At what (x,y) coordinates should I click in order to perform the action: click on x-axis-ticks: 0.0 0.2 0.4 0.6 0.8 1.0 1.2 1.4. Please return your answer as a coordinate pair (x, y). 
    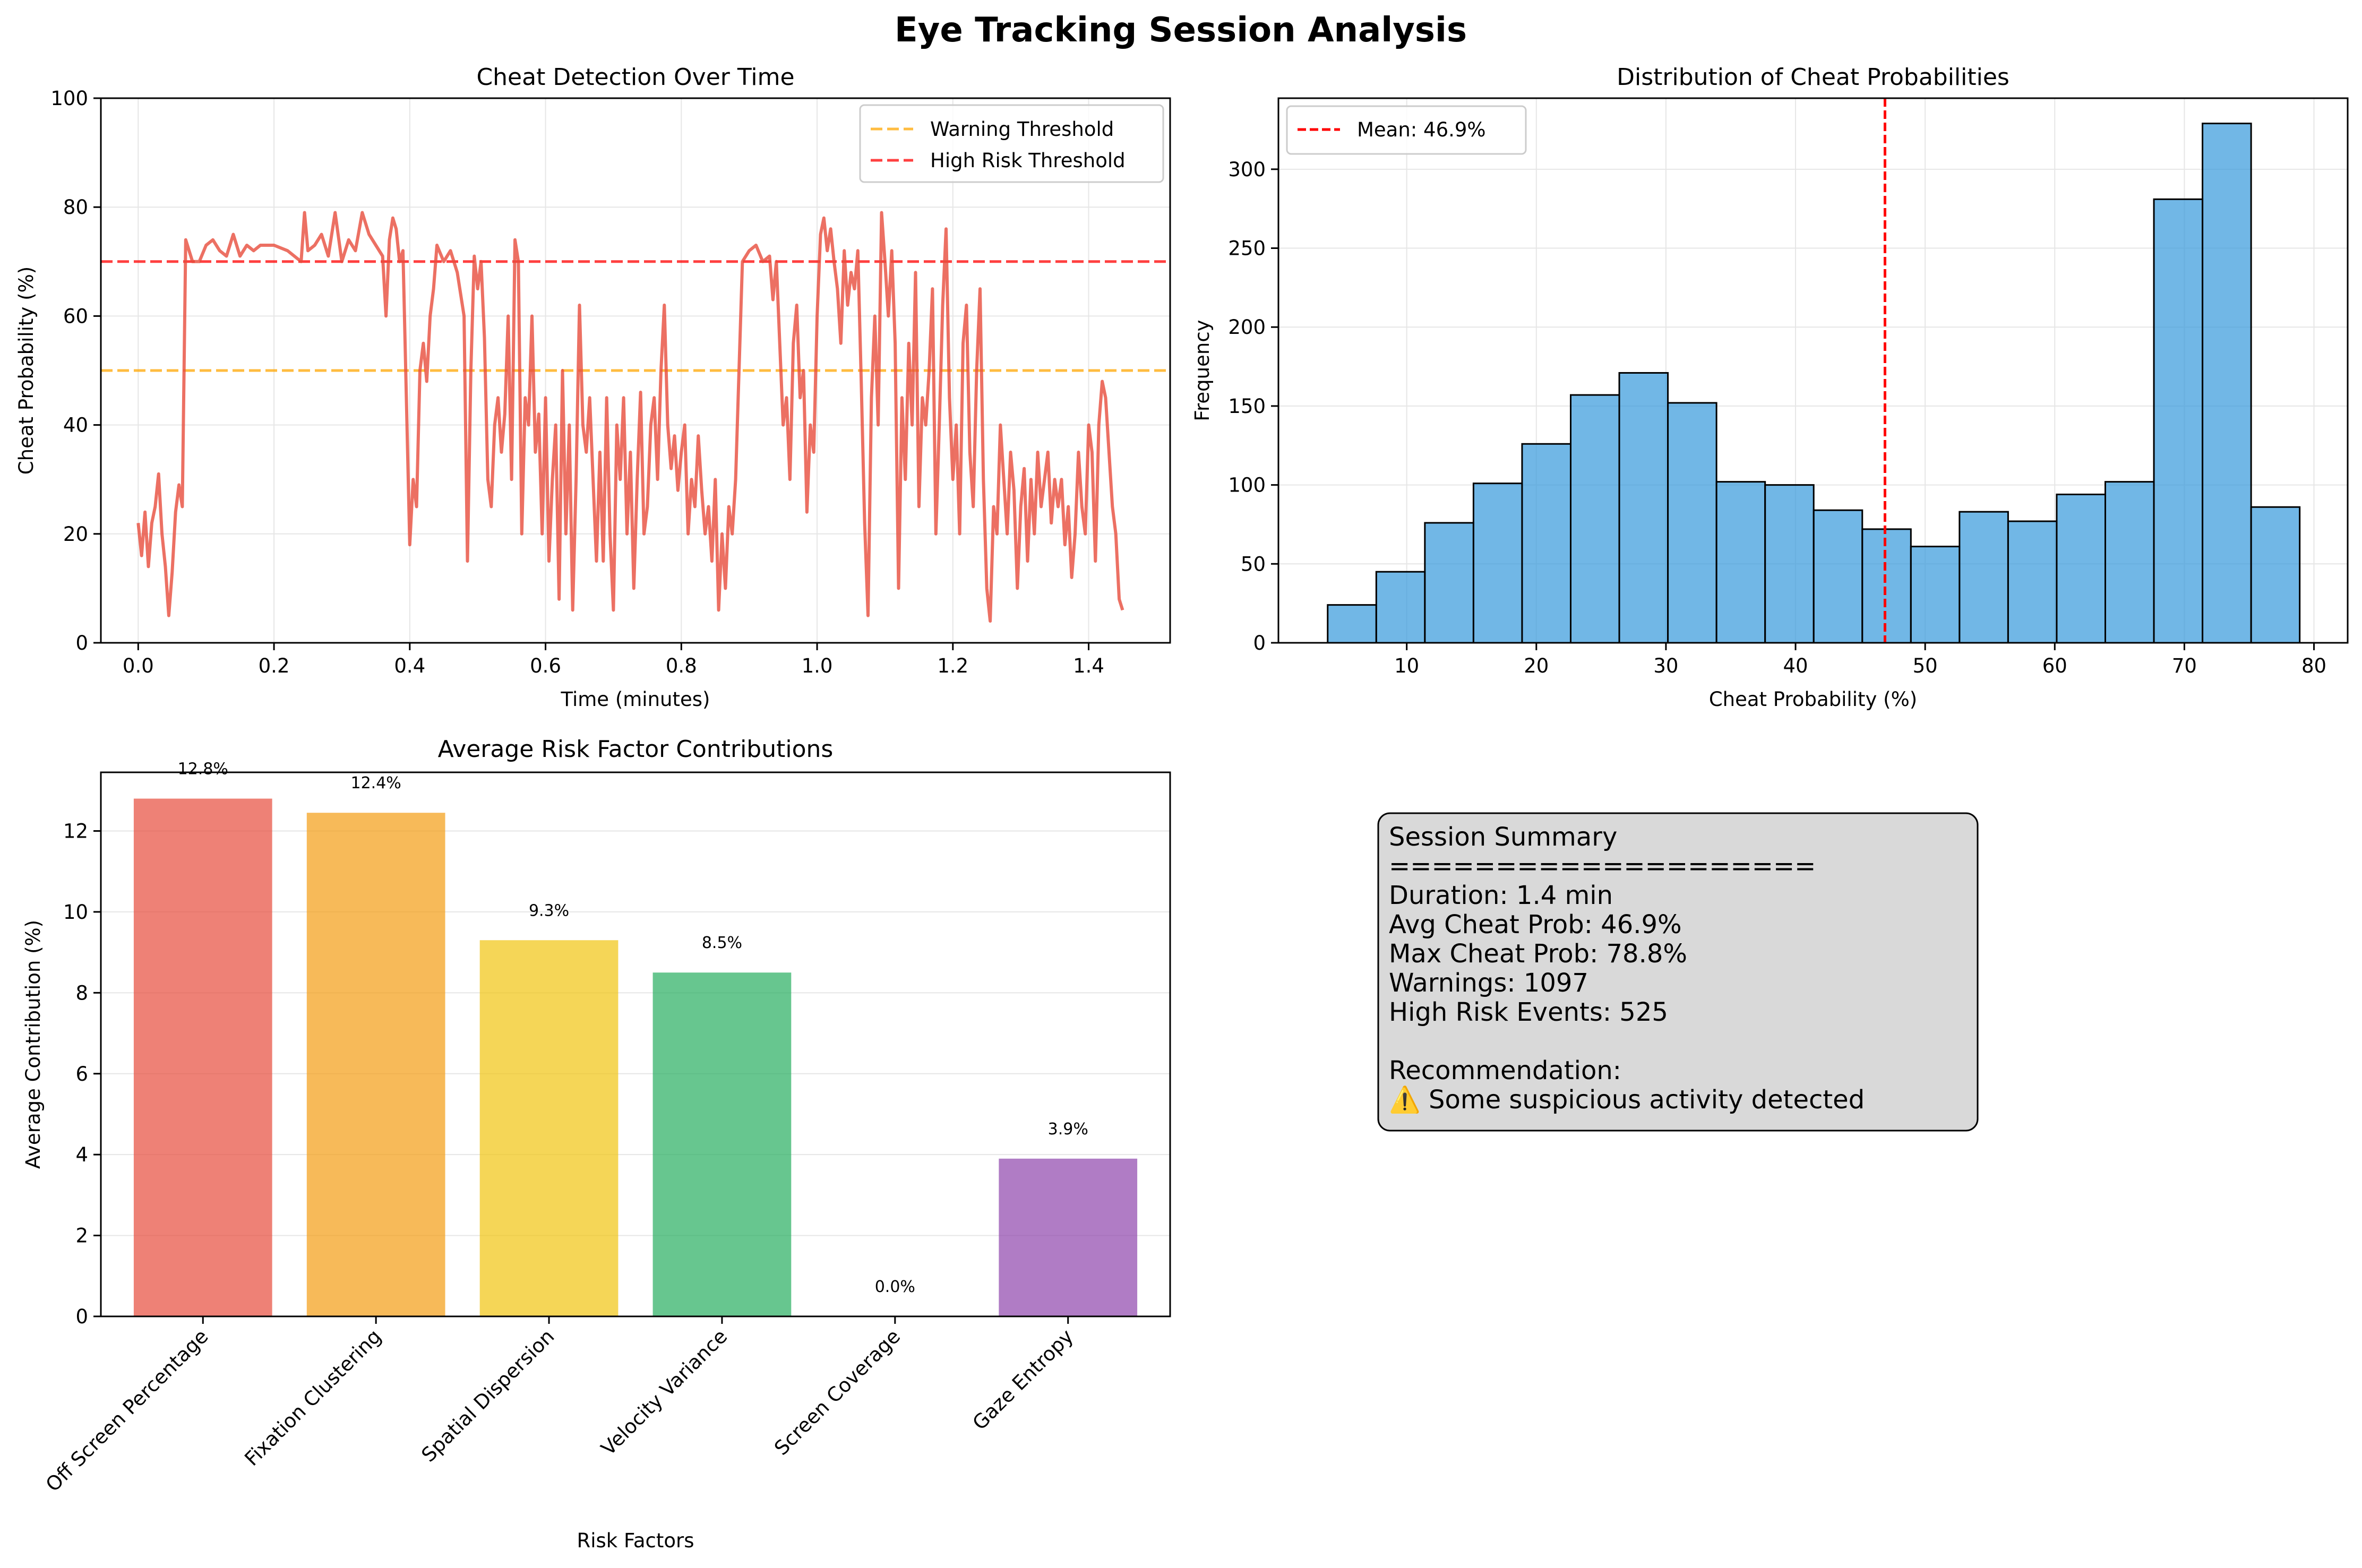
    Looking at the image, I should click on (613, 660).